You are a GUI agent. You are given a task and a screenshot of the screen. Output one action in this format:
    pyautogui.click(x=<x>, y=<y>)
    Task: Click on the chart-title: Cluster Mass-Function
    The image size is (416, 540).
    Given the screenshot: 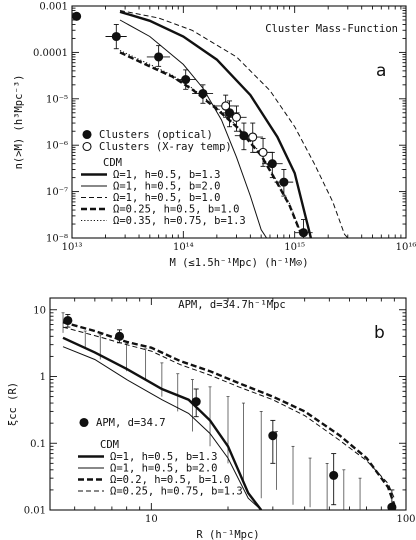 What is the action you would take?
    pyautogui.click(x=331, y=29)
    